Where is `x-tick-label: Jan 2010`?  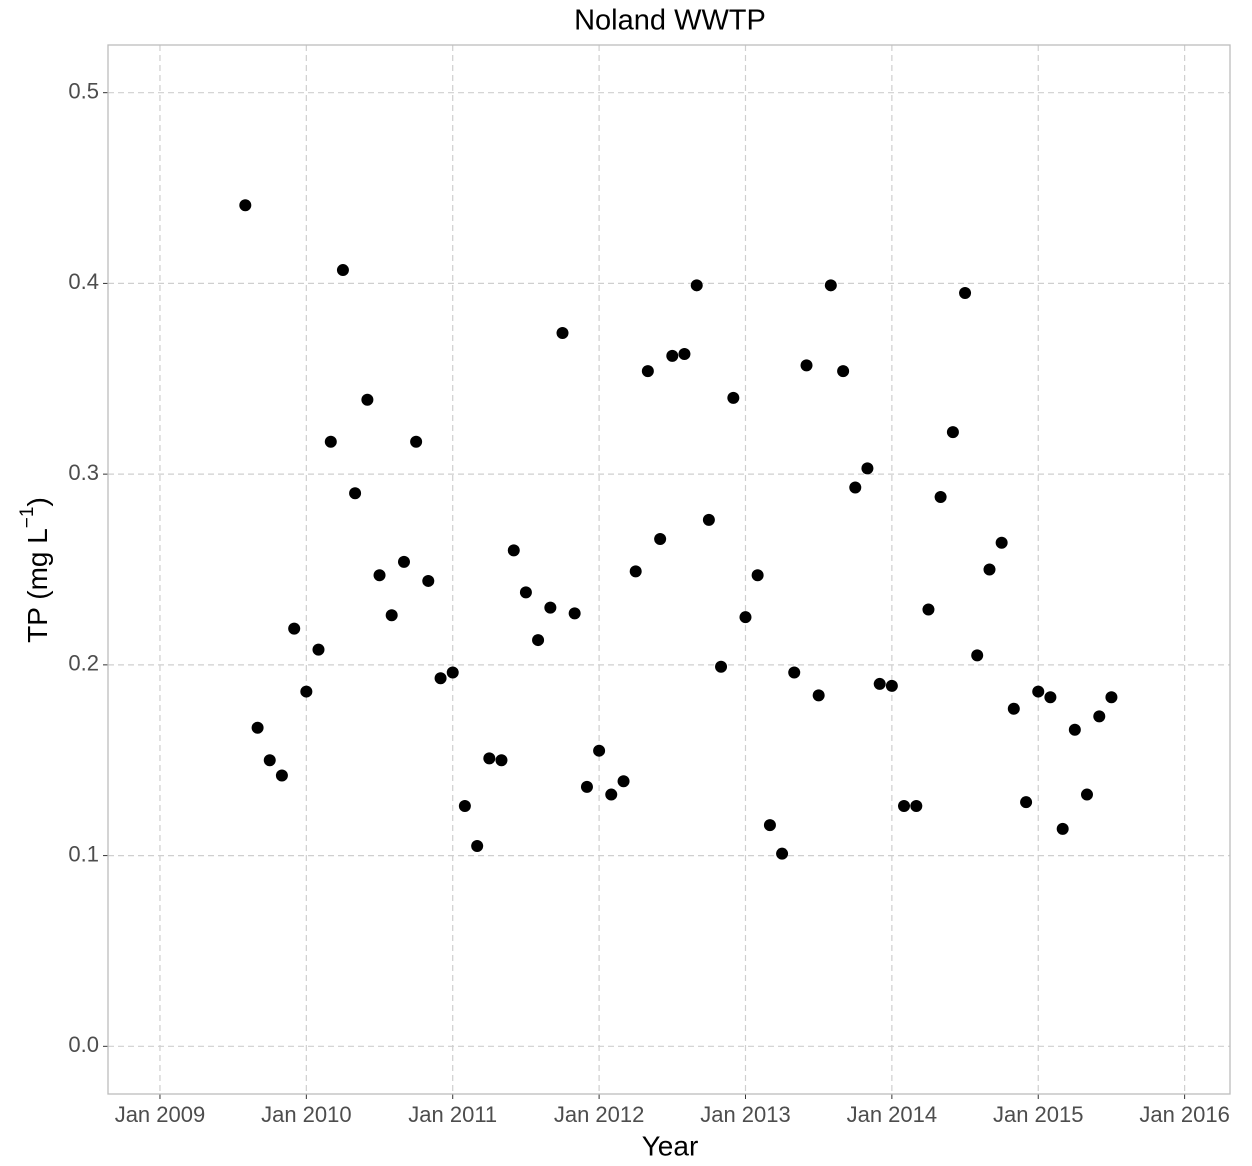
x-tick-label: Jan 2010 is located at coordinates (306, 1114).